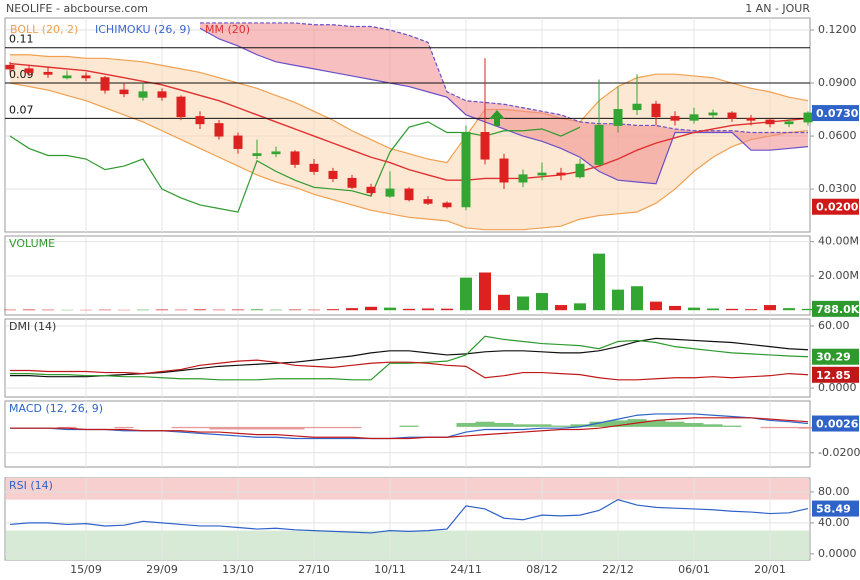 Image resolution: width=860 pixels, height=580 pixels. I want to click on y-tick-label: 40.00M, so click(838, 241).